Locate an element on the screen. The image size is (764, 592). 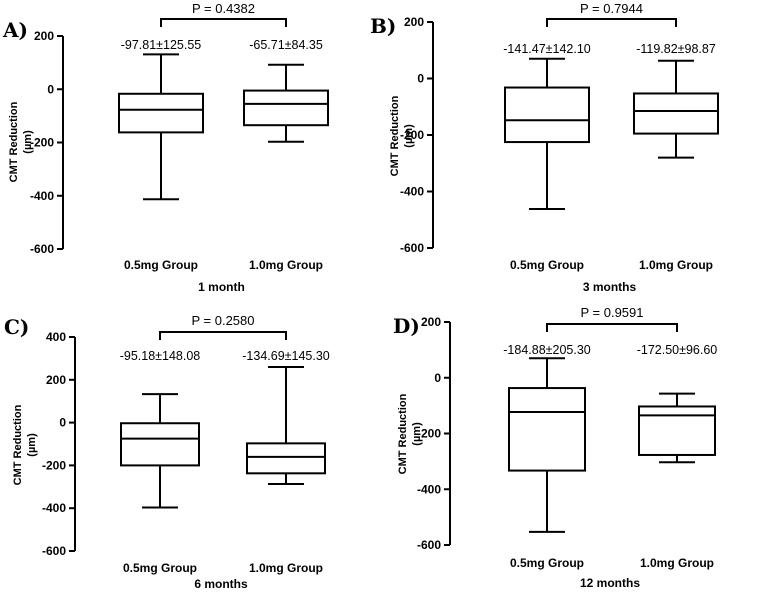
panel-letter: A) is located at coordinates (15, 30).